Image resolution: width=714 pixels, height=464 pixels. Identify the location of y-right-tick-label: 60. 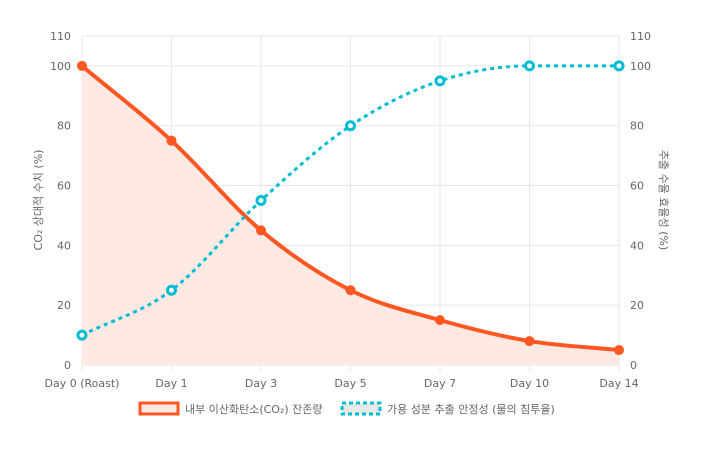
(637, 186).